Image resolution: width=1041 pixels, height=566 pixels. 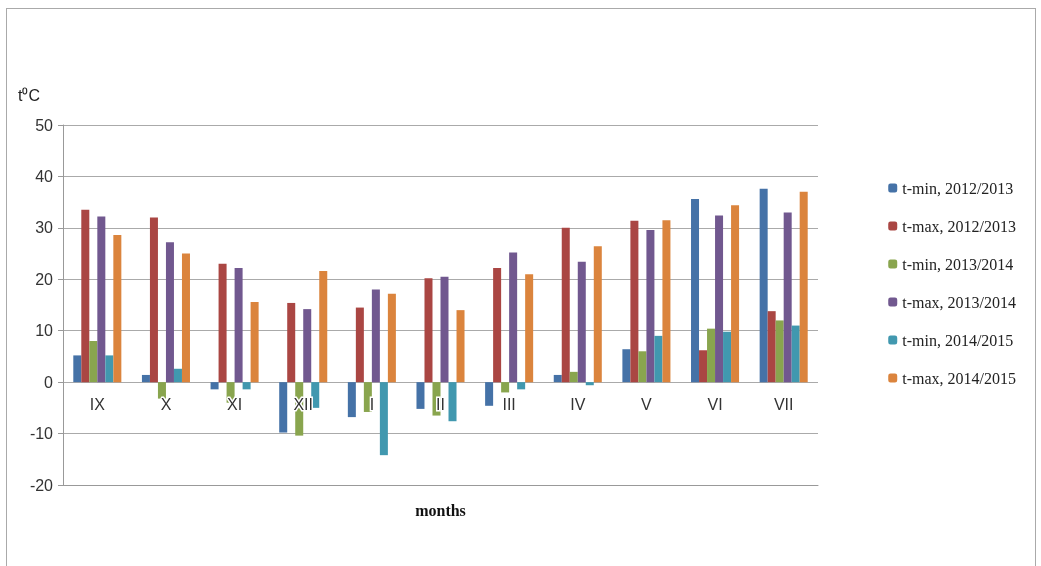 What do you see at coordinates (578, 404) in the screenshot?
I see `x-tick-label: IV` at bounding box center [578, 404].